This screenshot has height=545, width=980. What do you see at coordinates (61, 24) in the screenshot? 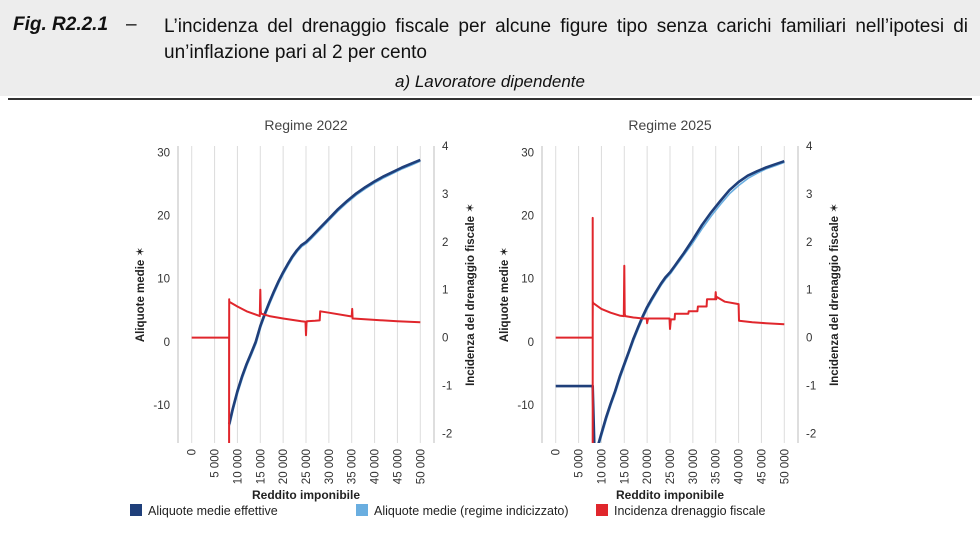
I see `figure-label: Fig. R2.2.1` at bounding box center [61, 24].